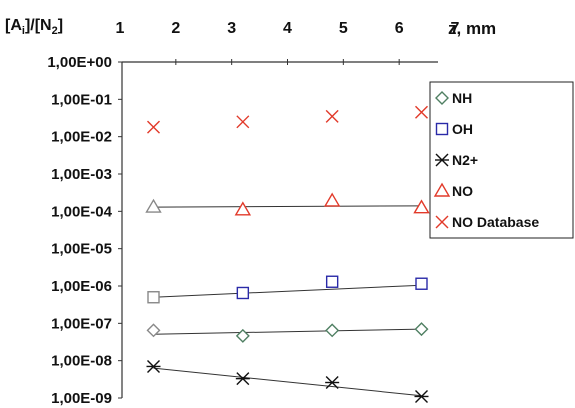 The image size is (575, 408). Describe the element at coordinates (81, 249) in the screenshot. I see `y-tick-label: 1,00E-05` at that location.